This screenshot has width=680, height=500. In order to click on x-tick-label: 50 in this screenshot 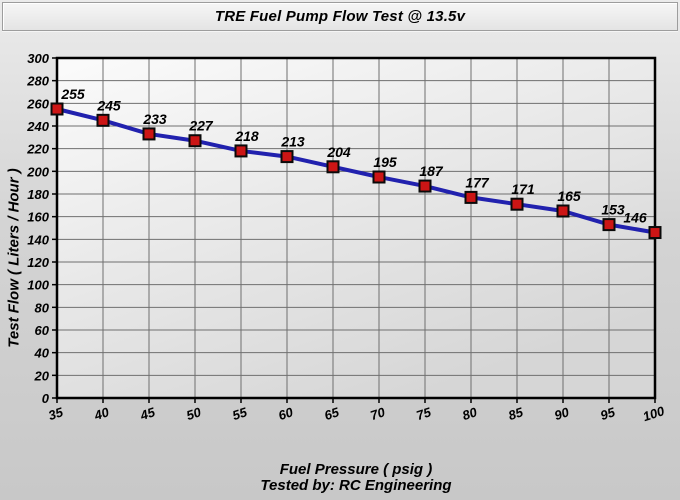, I will do `click(193, 413)`.